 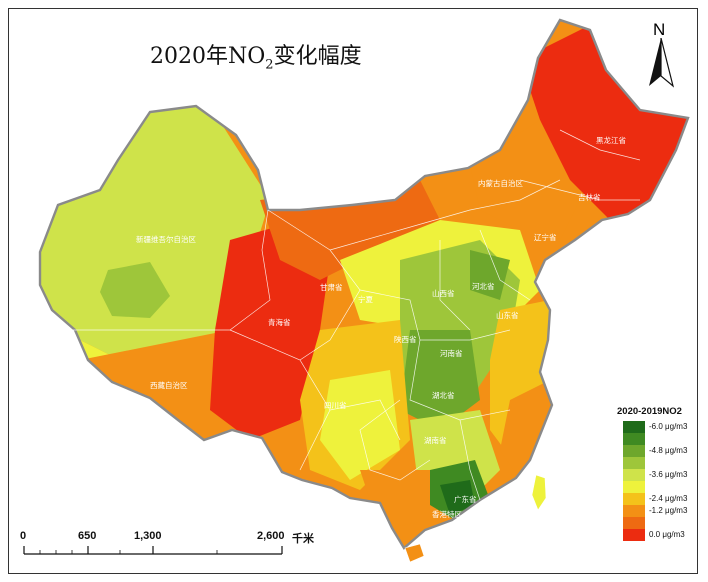 I want to click on label-henan: 河南省, so click(x=451, y=353).